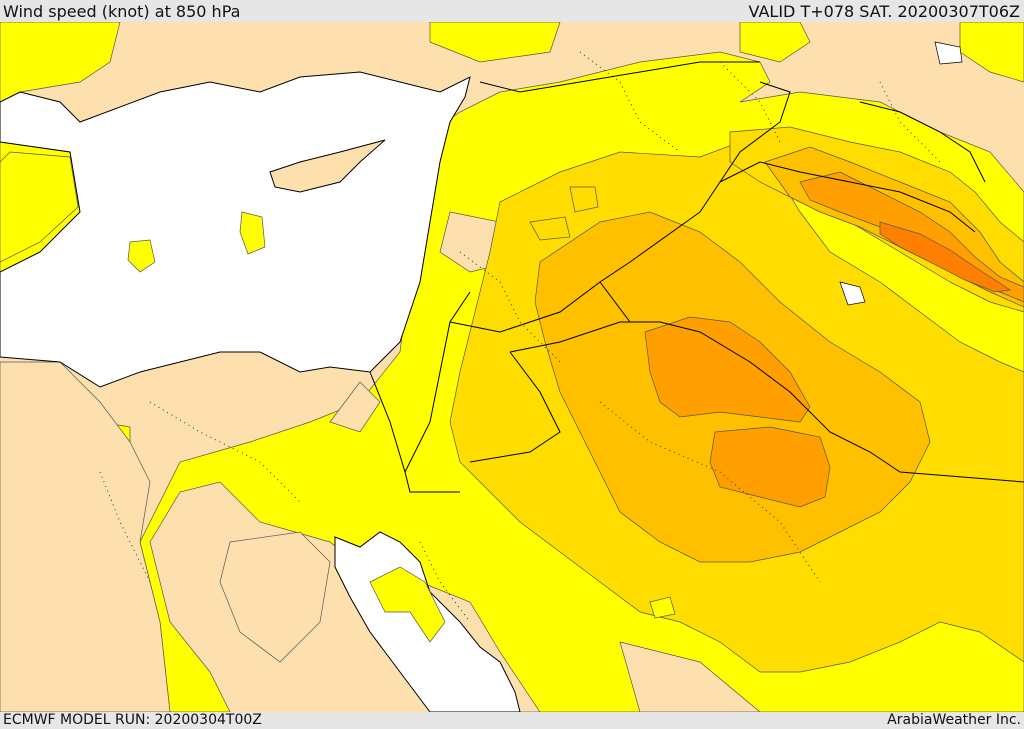 The height and width of the screenshot is (729, 1024). I want to click on model-run: ECMWF MODEL RUN: 20200304T00Z, so click(132, 720).